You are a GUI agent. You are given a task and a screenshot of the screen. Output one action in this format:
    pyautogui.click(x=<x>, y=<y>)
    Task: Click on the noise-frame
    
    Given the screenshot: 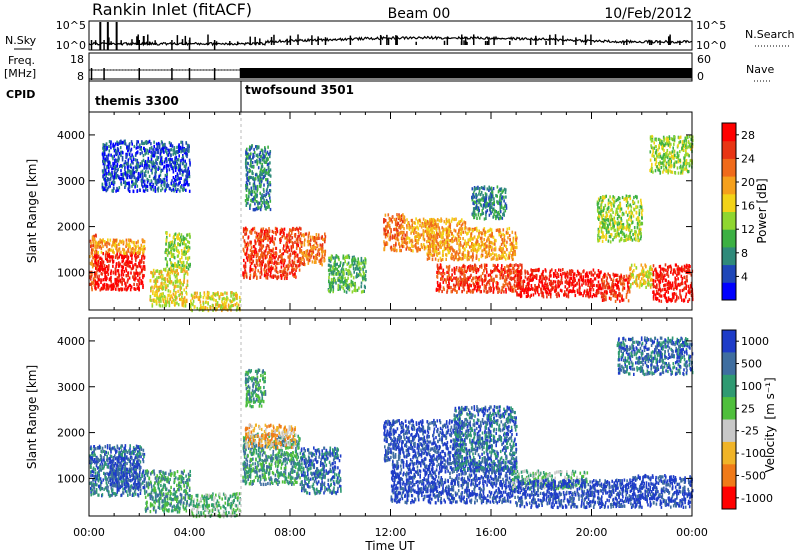 What is the action you would take?
    pyautogui.click(x=390, y=35)
    